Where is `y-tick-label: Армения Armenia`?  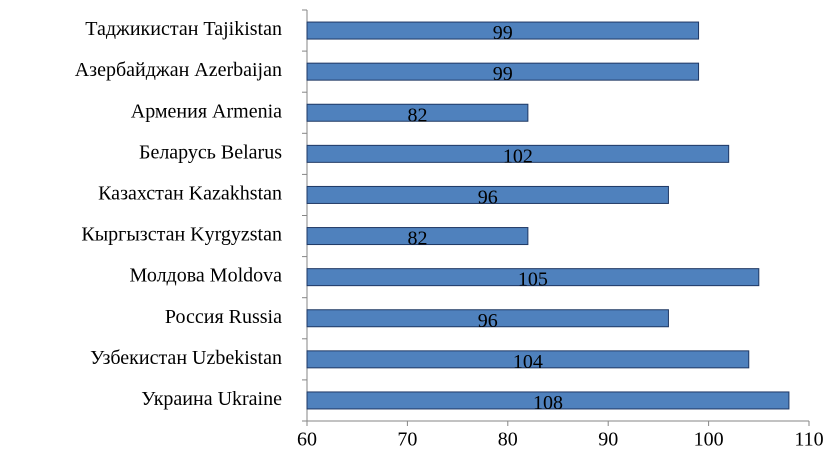 y-tick-label: Армения Armenia is located at coordinates (206, 111).